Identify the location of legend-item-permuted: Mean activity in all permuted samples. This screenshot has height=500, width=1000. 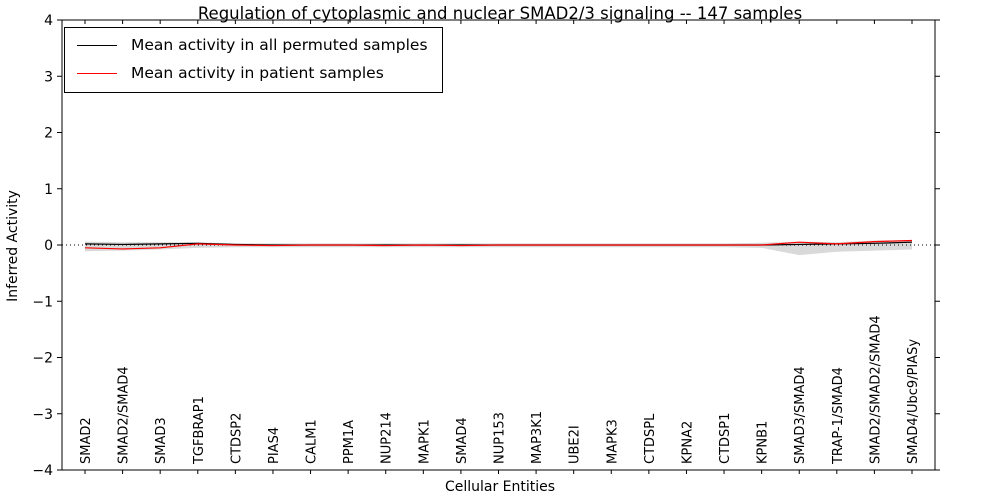
(252, 45).